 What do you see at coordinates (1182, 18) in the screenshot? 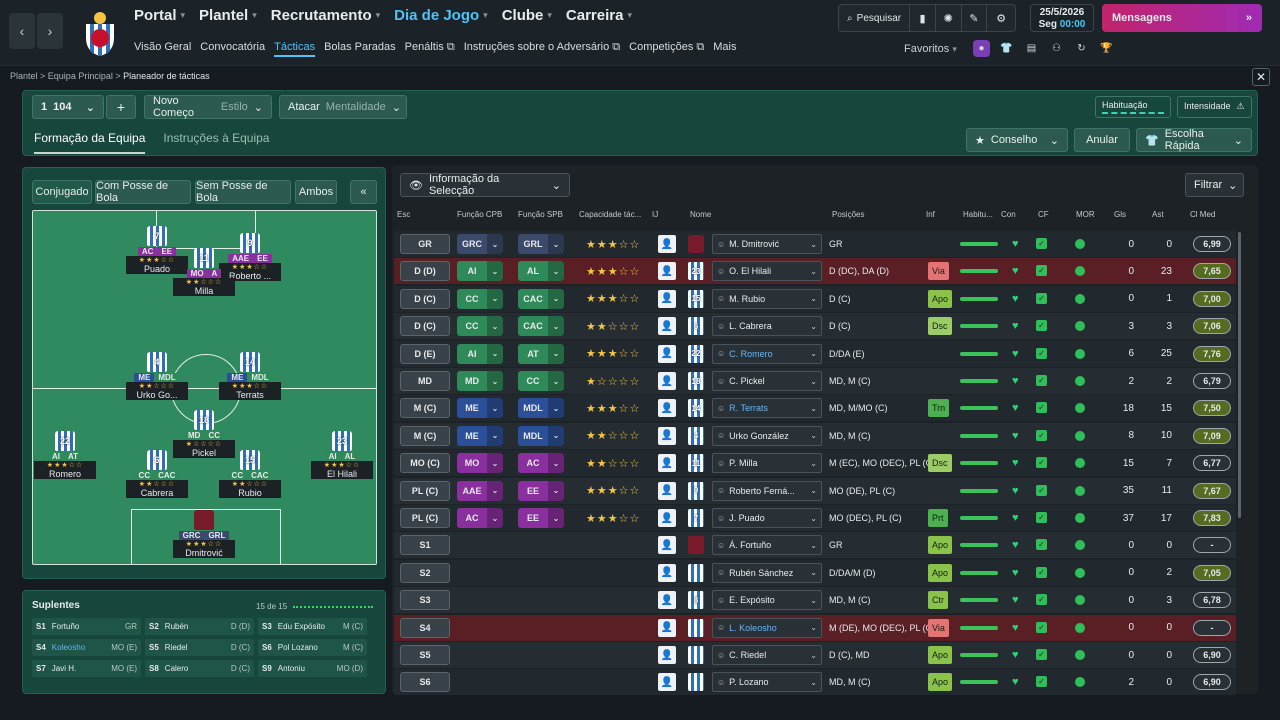
I see `messages-button: Mensagens »` at bounding box center [1182, 18].